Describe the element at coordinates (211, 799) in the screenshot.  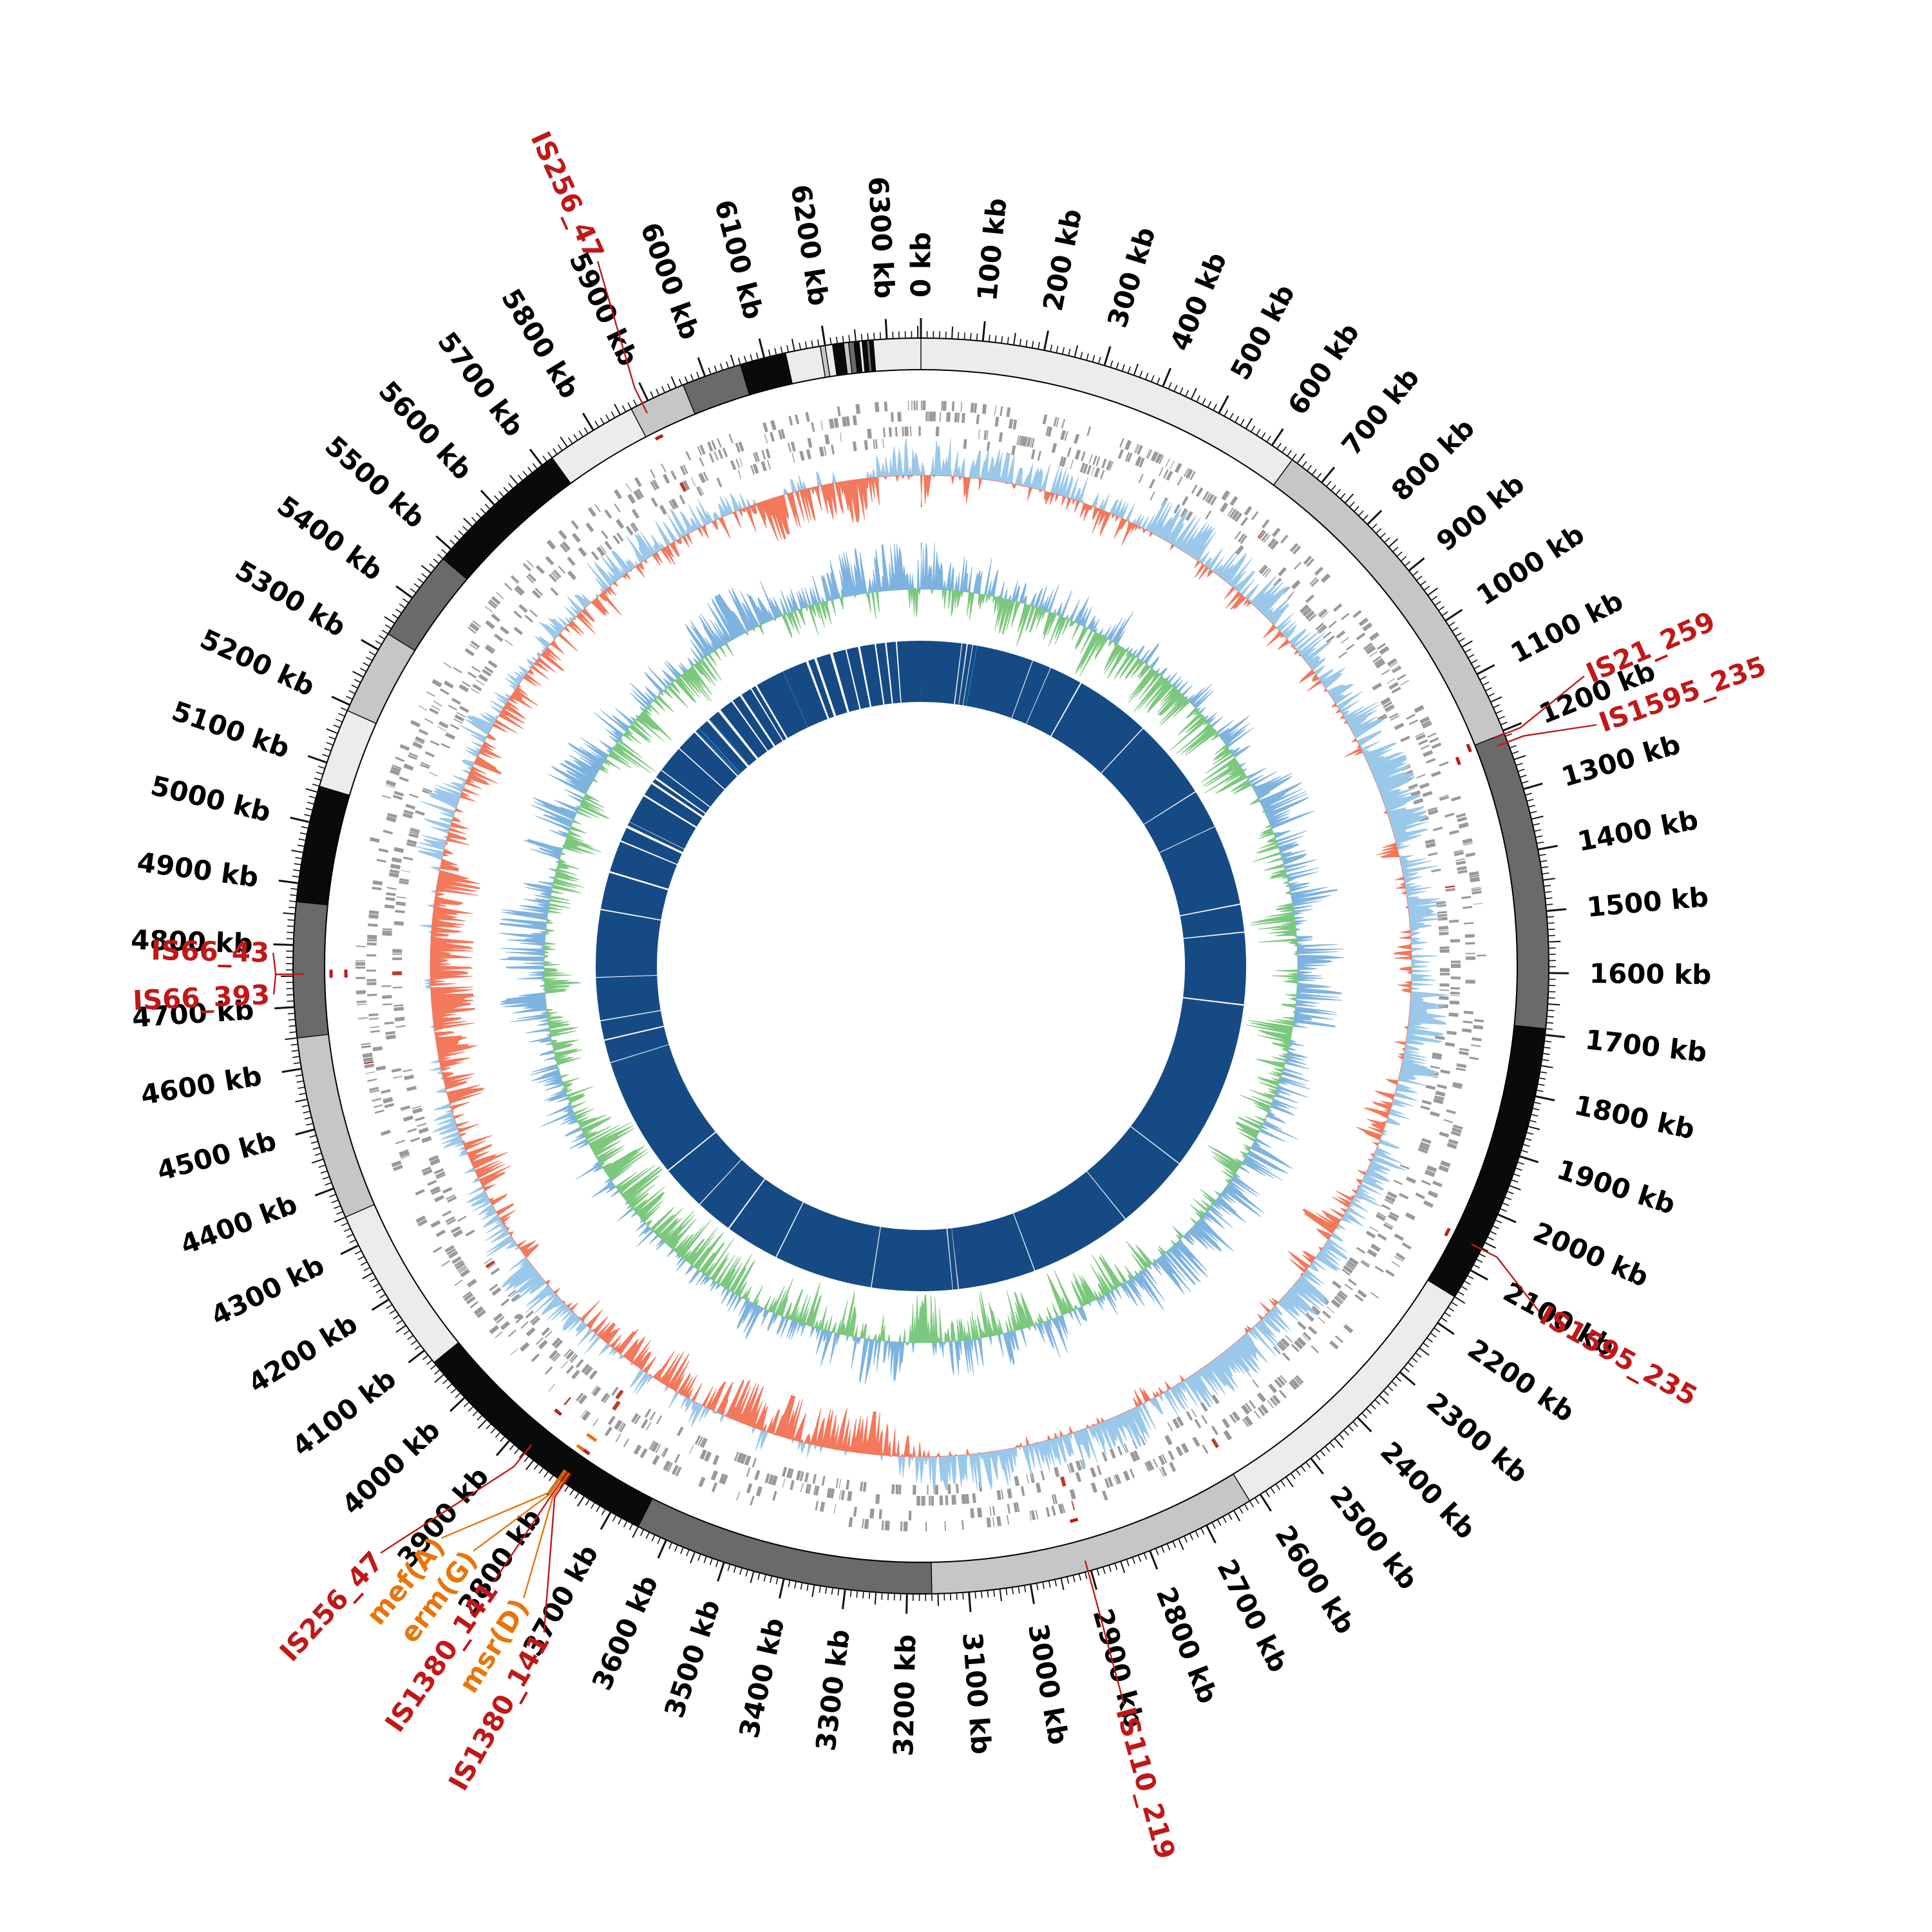
I see `svg-text: 5000 kb` at that location.